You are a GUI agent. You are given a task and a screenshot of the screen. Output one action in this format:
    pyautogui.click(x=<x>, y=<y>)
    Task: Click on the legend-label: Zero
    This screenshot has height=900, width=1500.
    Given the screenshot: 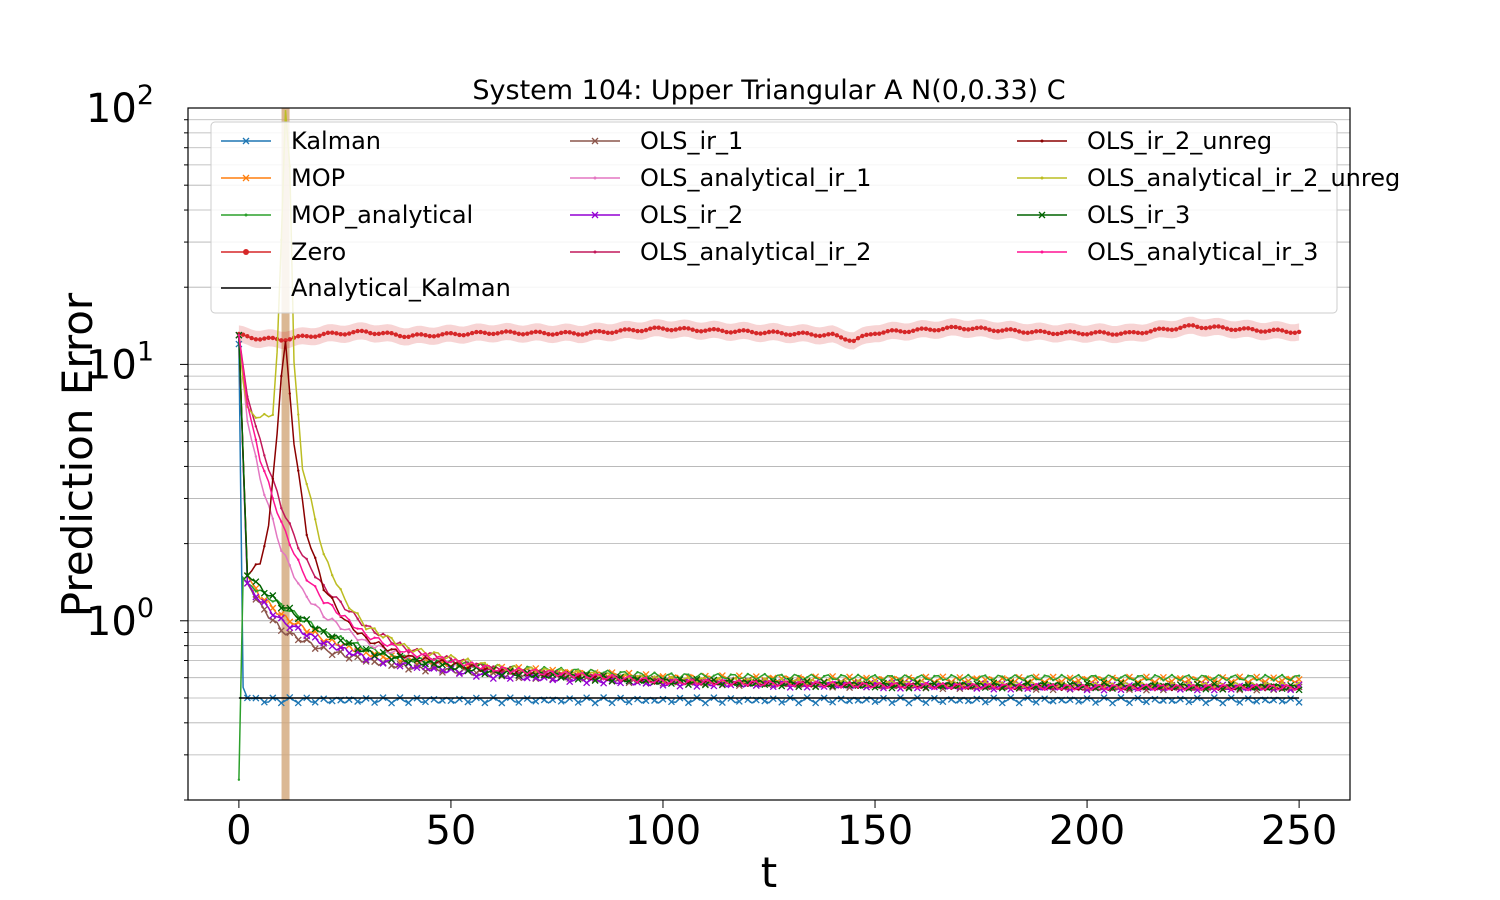 What is the action you would take?
    pyautogui.click(x=318, y=252)
    